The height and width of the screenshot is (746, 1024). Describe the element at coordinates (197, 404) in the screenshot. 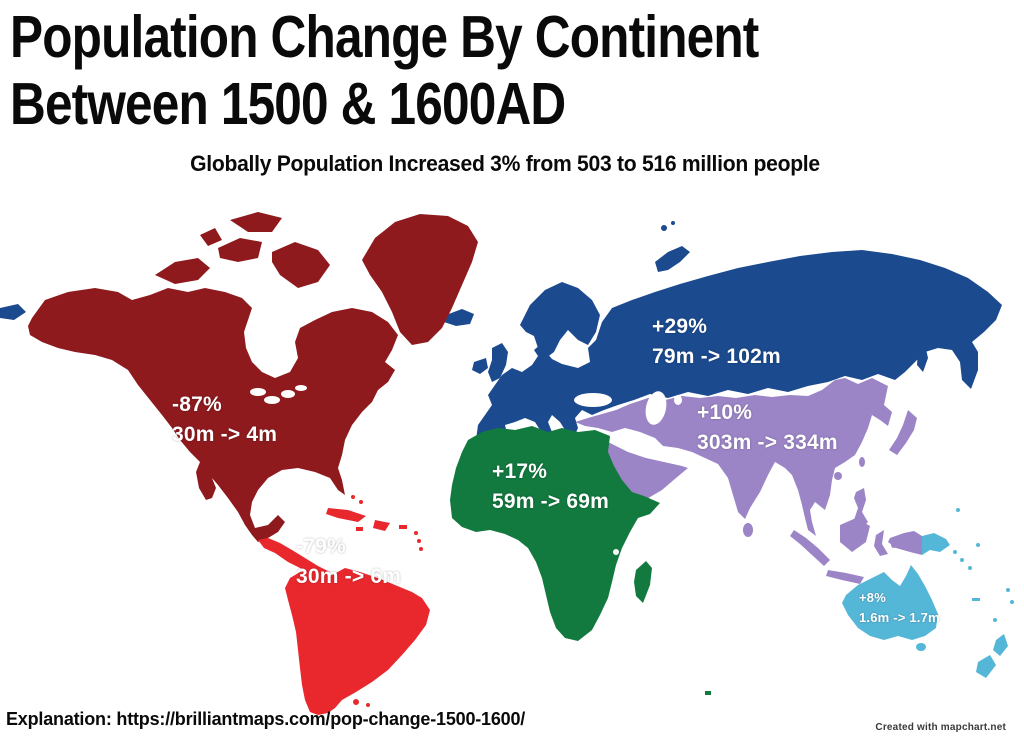

I see `na-change: -87%` at that location.